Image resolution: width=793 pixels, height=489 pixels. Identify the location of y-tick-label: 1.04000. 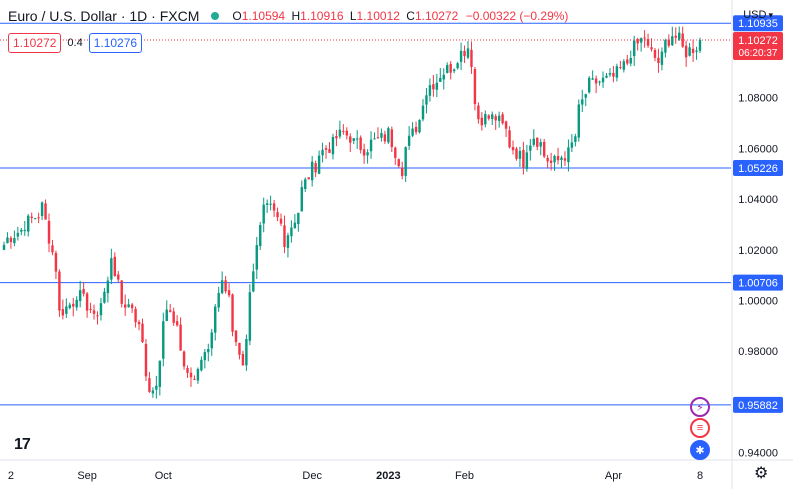
(758, 200).